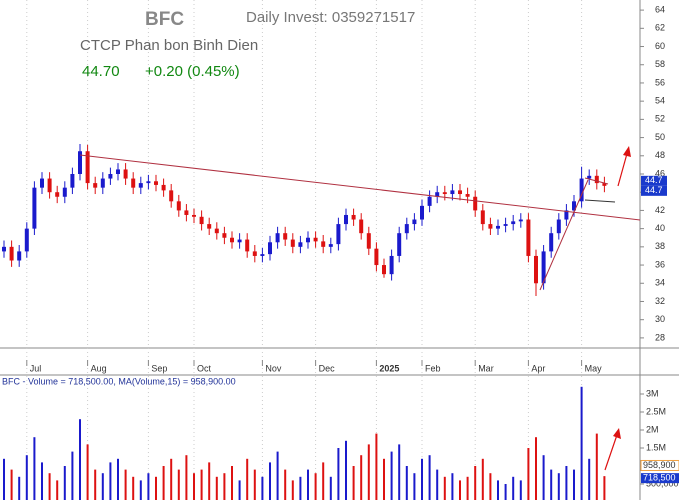 This screenshot has width=679, height=500. I want to click on contact: Daily Invest: 0359271517, so click(330, 17).